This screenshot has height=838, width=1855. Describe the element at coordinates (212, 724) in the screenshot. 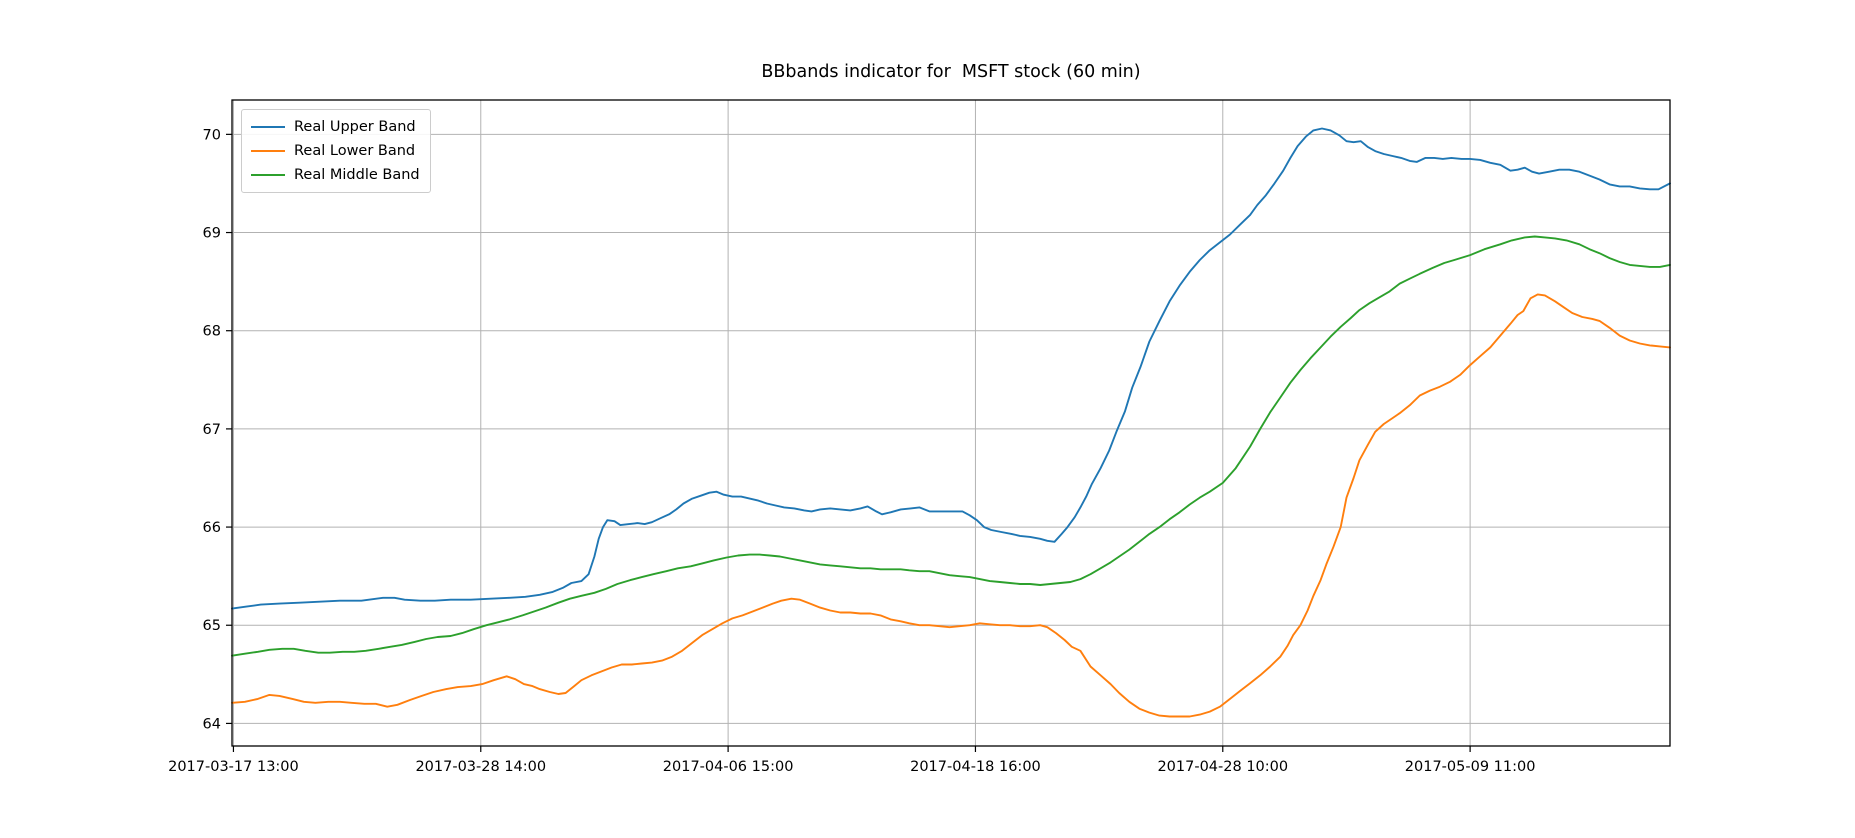

I see `y-tick-label: 64` at that location.